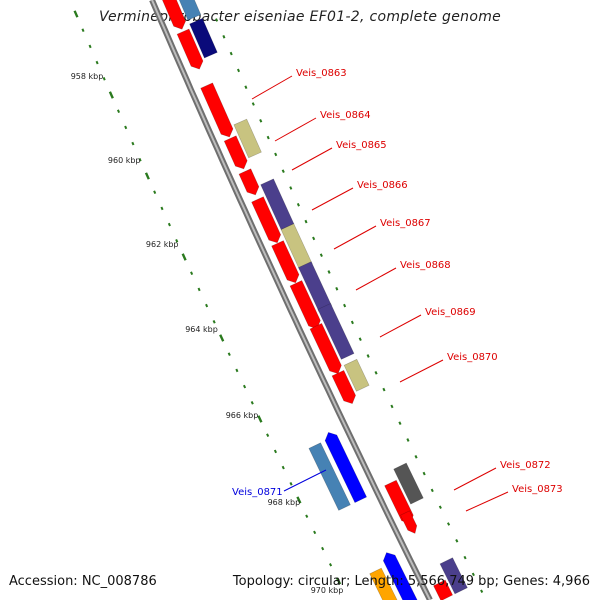  Describe the element at coordinates (450, 312) in the screenshot. I see `gene-label: Veis_0869` at that location.